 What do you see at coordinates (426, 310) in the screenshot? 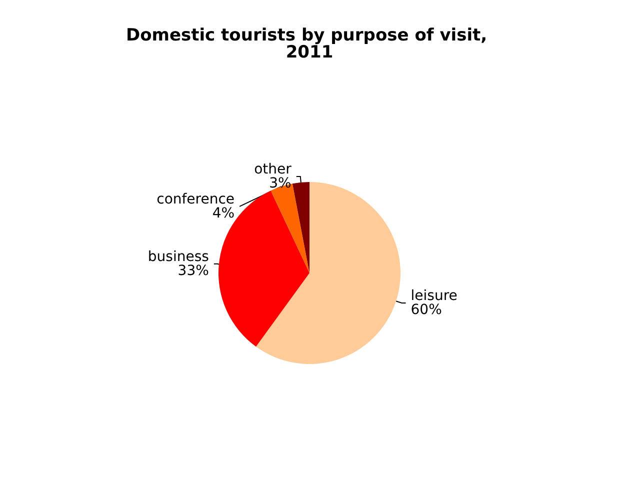
I see `data-label: 60%` at bounding box center [426, 310].